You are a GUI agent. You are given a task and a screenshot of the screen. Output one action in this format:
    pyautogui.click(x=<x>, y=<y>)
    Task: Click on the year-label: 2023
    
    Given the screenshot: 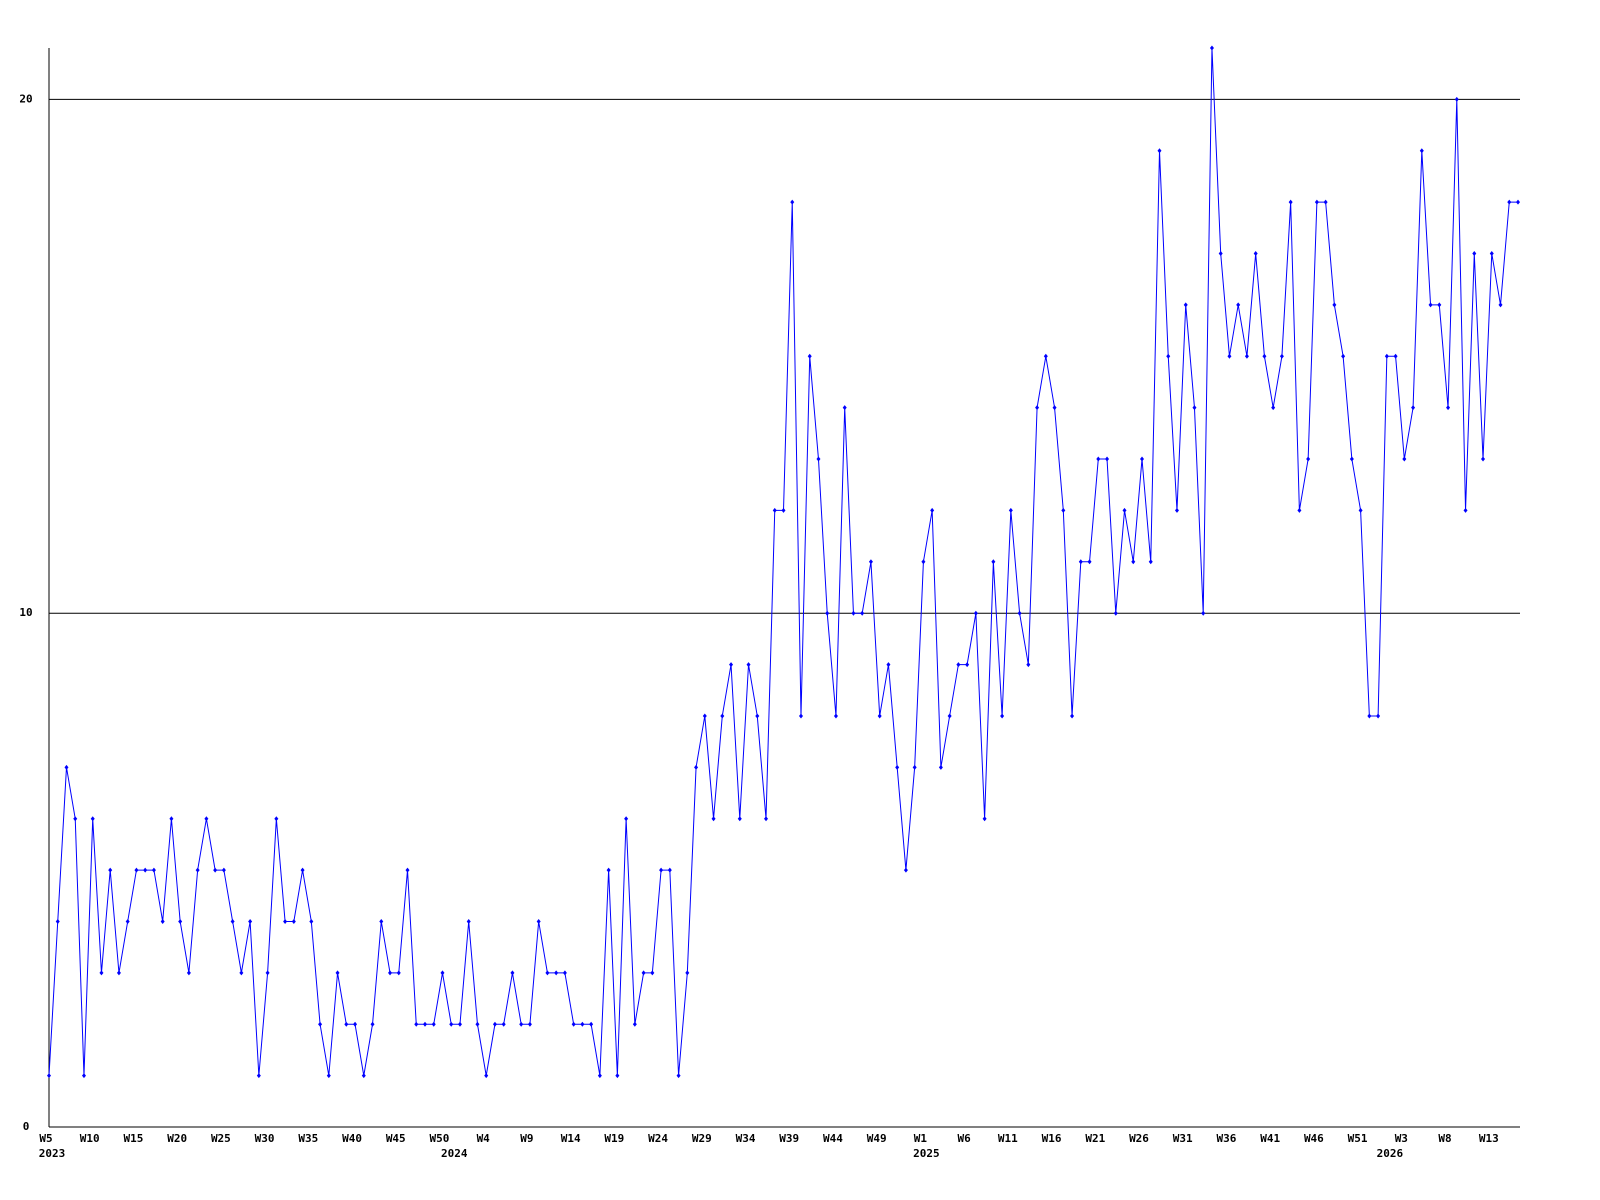 What is the action you would take?
    pyautogui.click(x=52, y=1153)
    